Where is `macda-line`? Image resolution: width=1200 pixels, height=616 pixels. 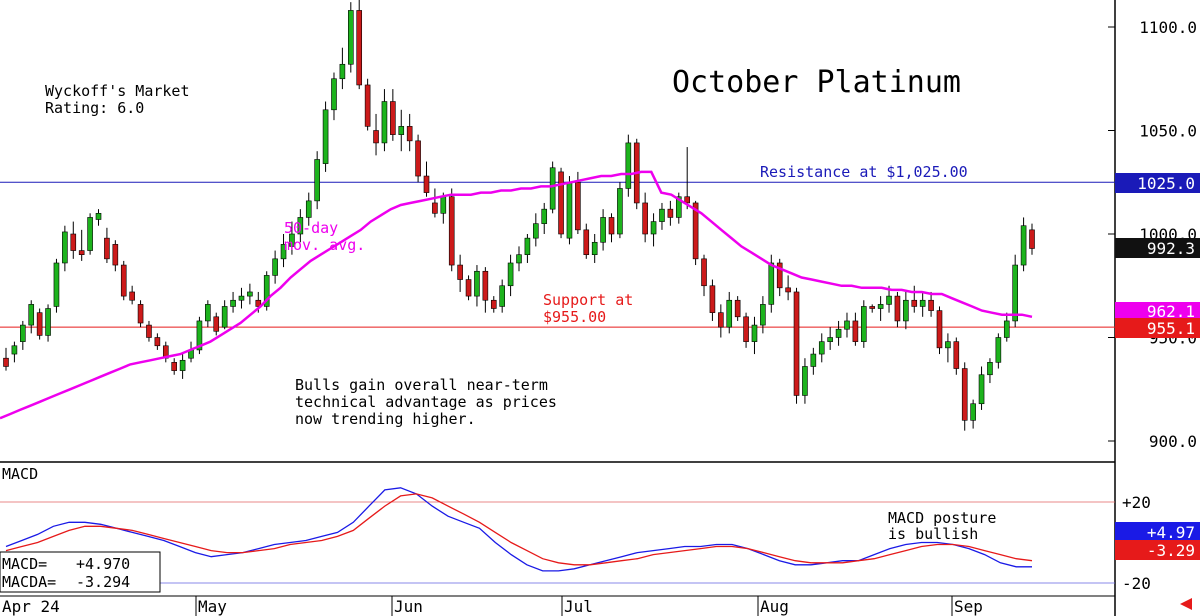
macda-line is located at coordinates (519, 529).